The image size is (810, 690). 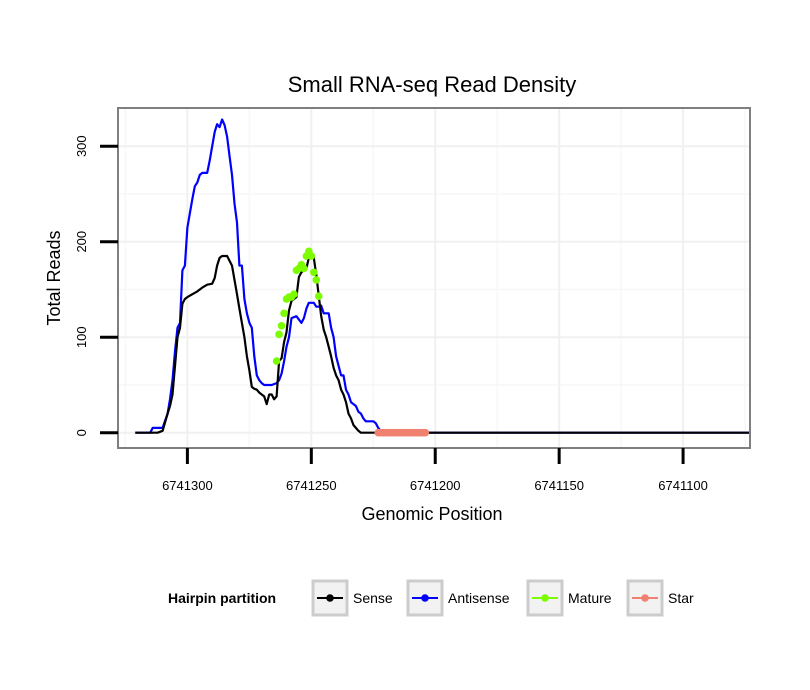 What do you see at coordinates (683, 485) in the screenshot?
I see `x-tick-label: 6741100` at bounding box center [683, 485].